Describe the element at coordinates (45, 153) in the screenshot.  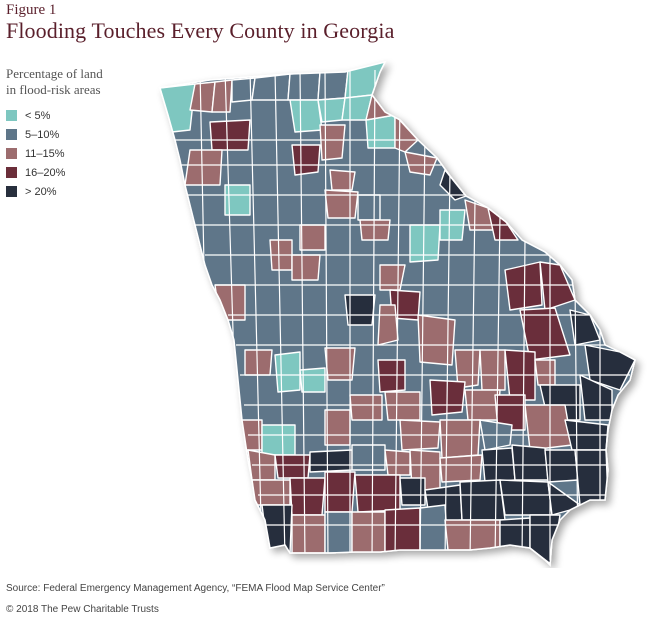
I see `legend-label: 11–15%` at that location.